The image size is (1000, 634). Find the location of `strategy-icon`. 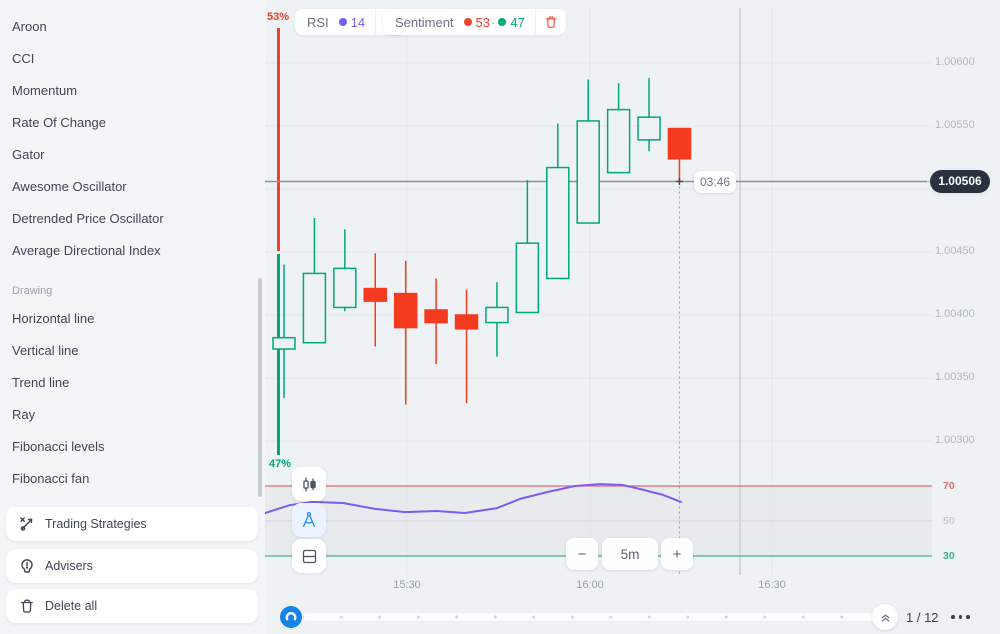

strategy-icon is located at coordinates (27, 524).